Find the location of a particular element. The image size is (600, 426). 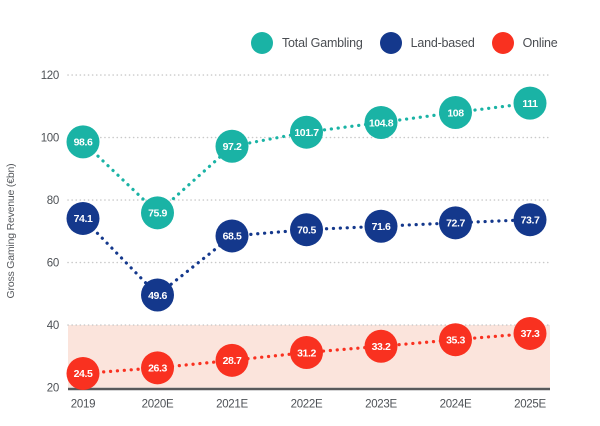

legend-label-land-based: Land-based is located at coordinates (442, 43).